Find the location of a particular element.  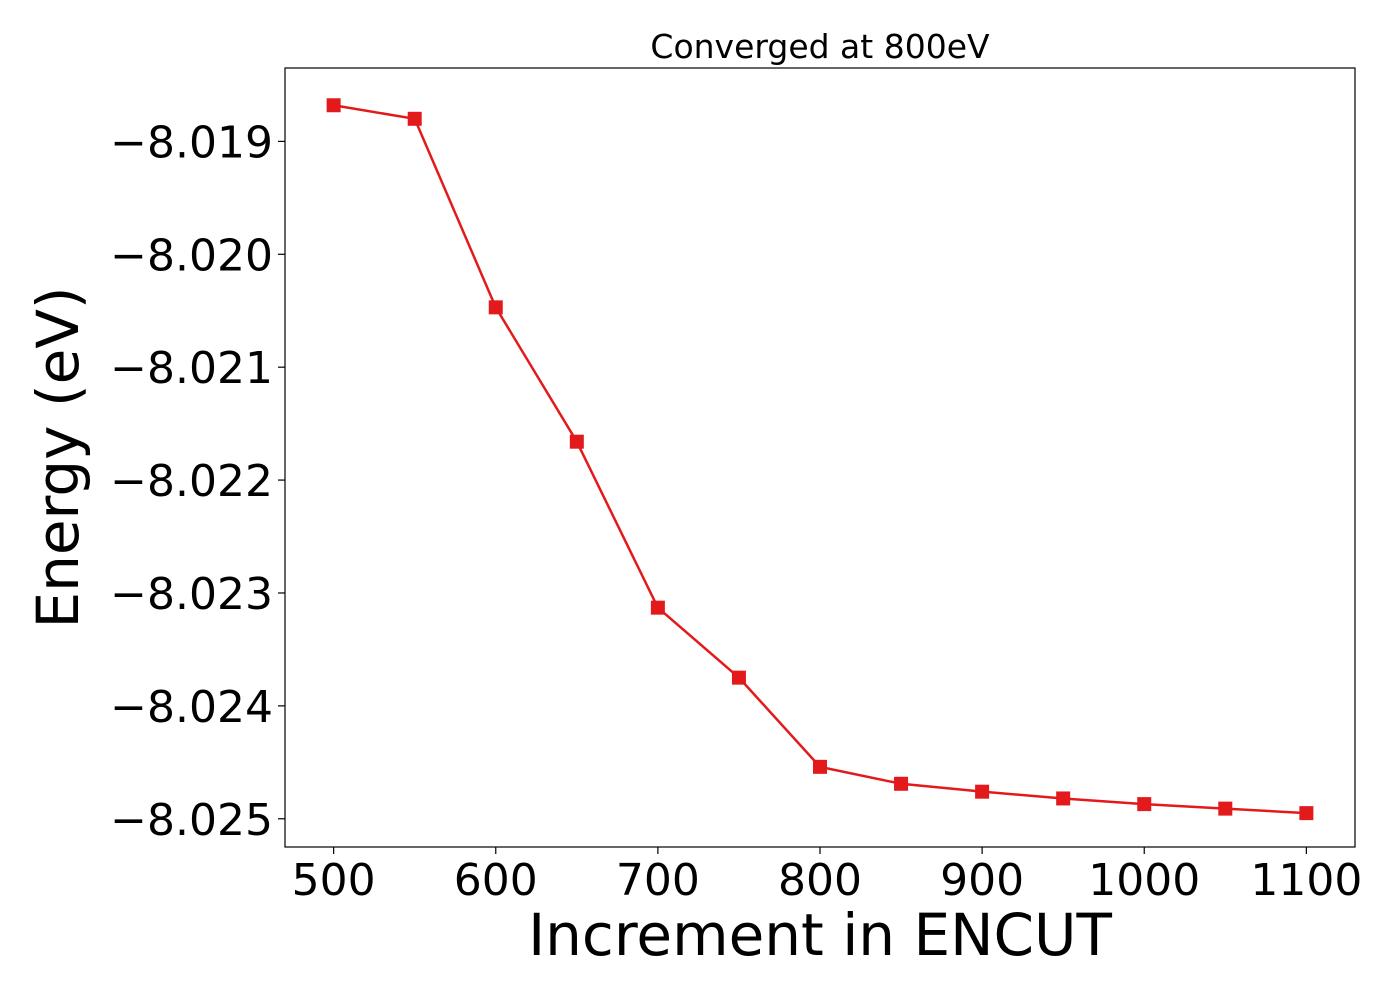

y-tick-label: −8.023 is located at coordinates (191, 594).